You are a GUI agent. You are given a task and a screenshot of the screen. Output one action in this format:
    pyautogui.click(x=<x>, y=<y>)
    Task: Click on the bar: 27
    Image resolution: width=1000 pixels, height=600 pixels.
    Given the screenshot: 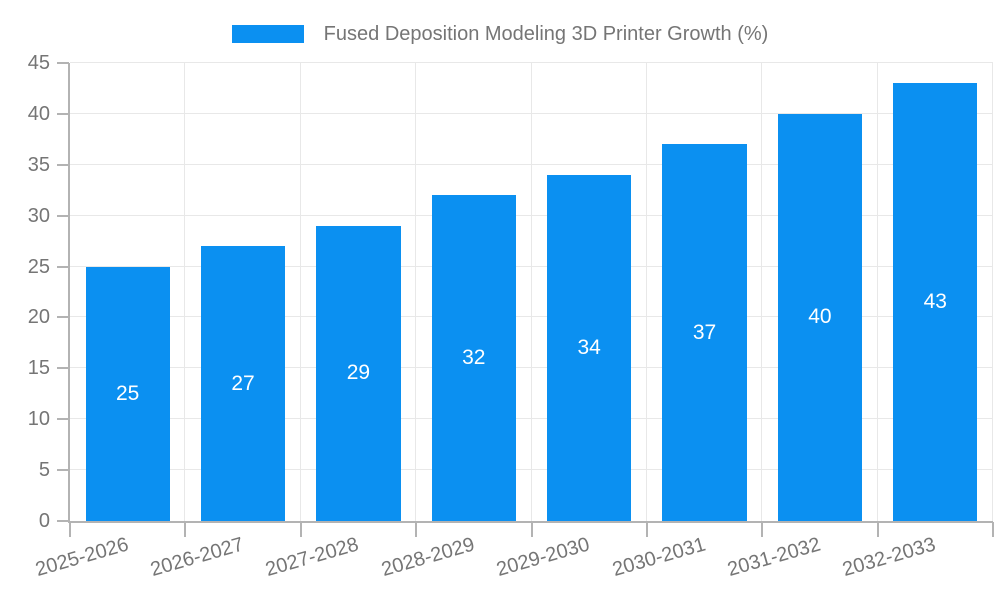 What is the action you would take?
    pyautogui.click(x=243, y=383)
    